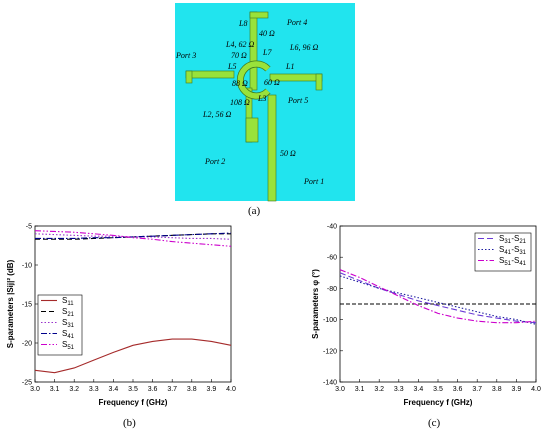 The image size is (550, 433). I want to click on label-l7: L7, so click(267, 52).